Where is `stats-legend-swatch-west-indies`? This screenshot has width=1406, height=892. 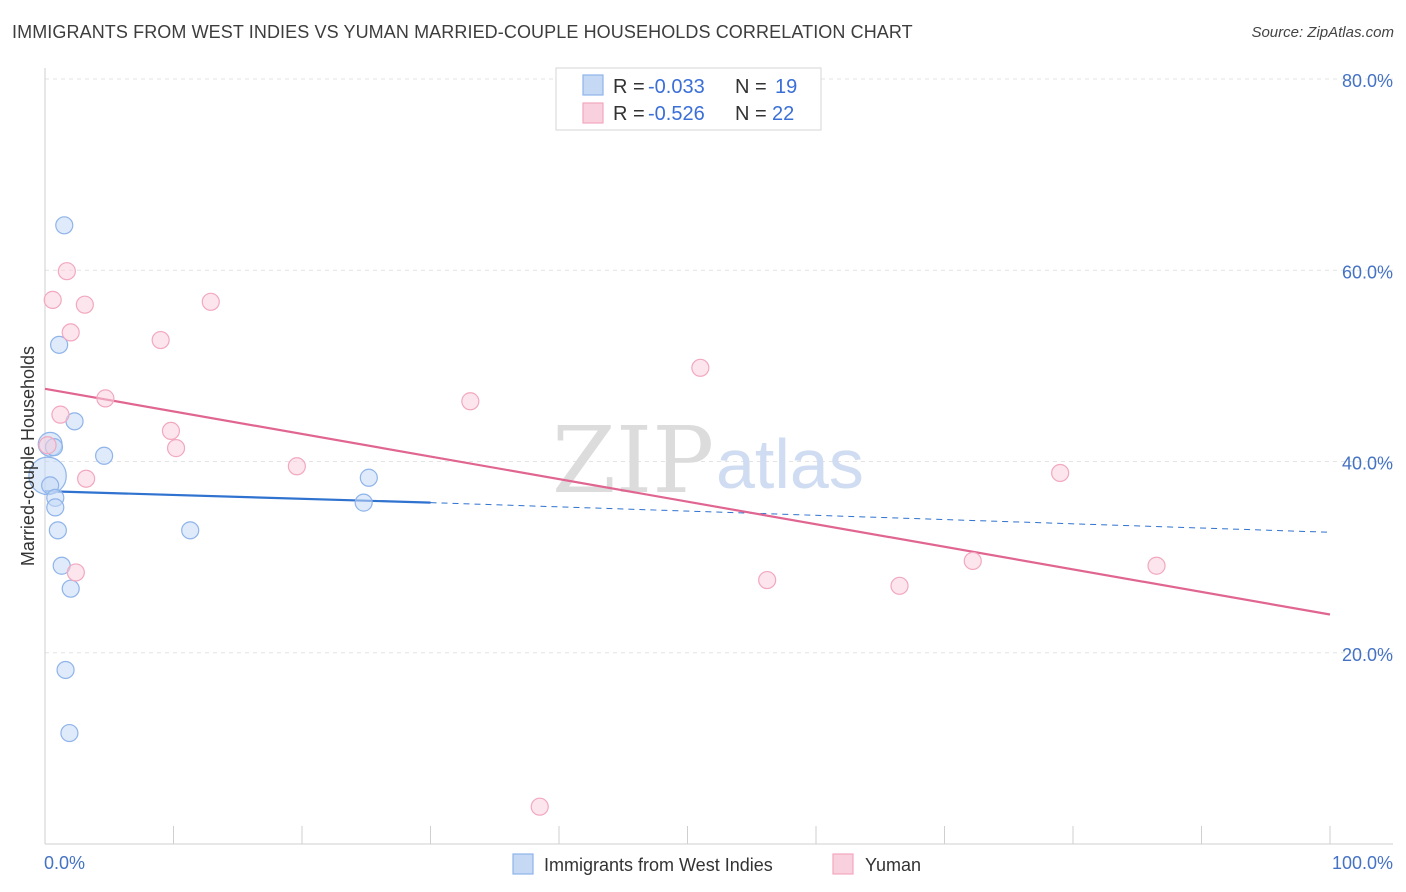
stats-legend-swatch-west-indies is located at coordinates (593, 85).